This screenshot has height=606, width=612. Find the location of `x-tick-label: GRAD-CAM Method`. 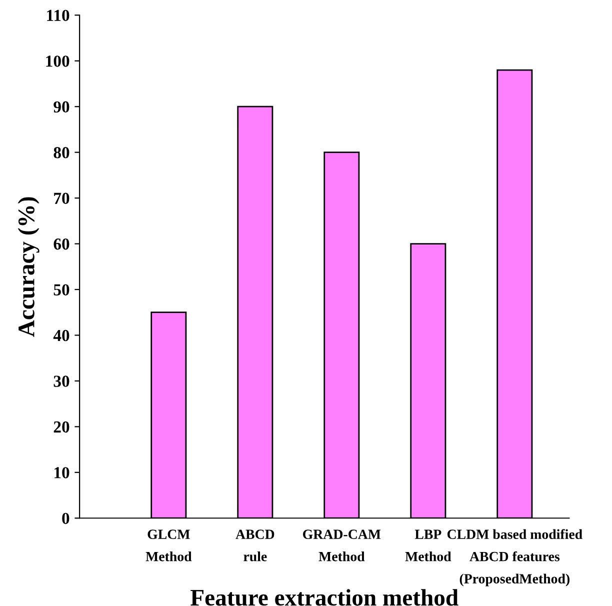

x-tick-label: GRAD-CAM Method is located at coordinates (341, 546).